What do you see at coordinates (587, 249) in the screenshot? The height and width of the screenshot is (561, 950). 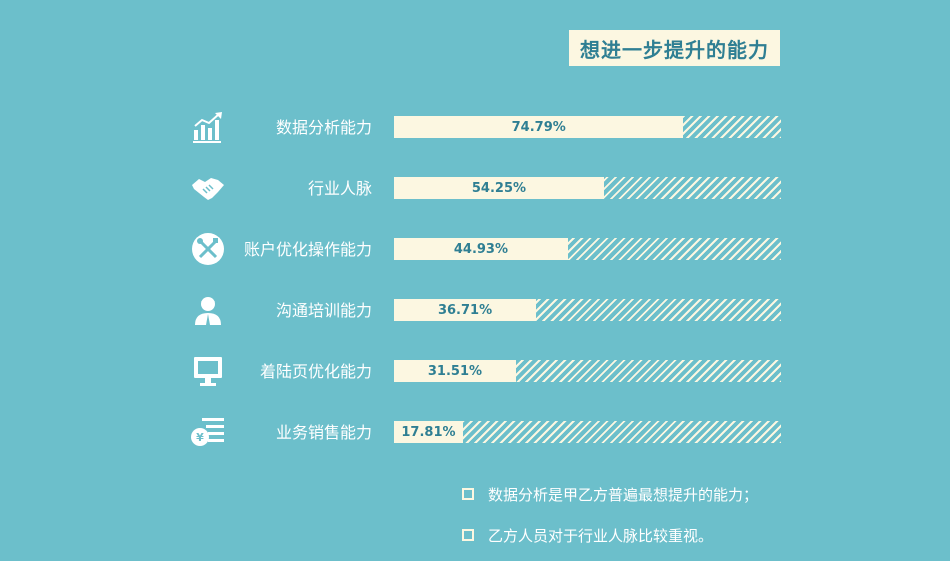 I see `bar-track: 44.93%` at bounding box center [587, 249].